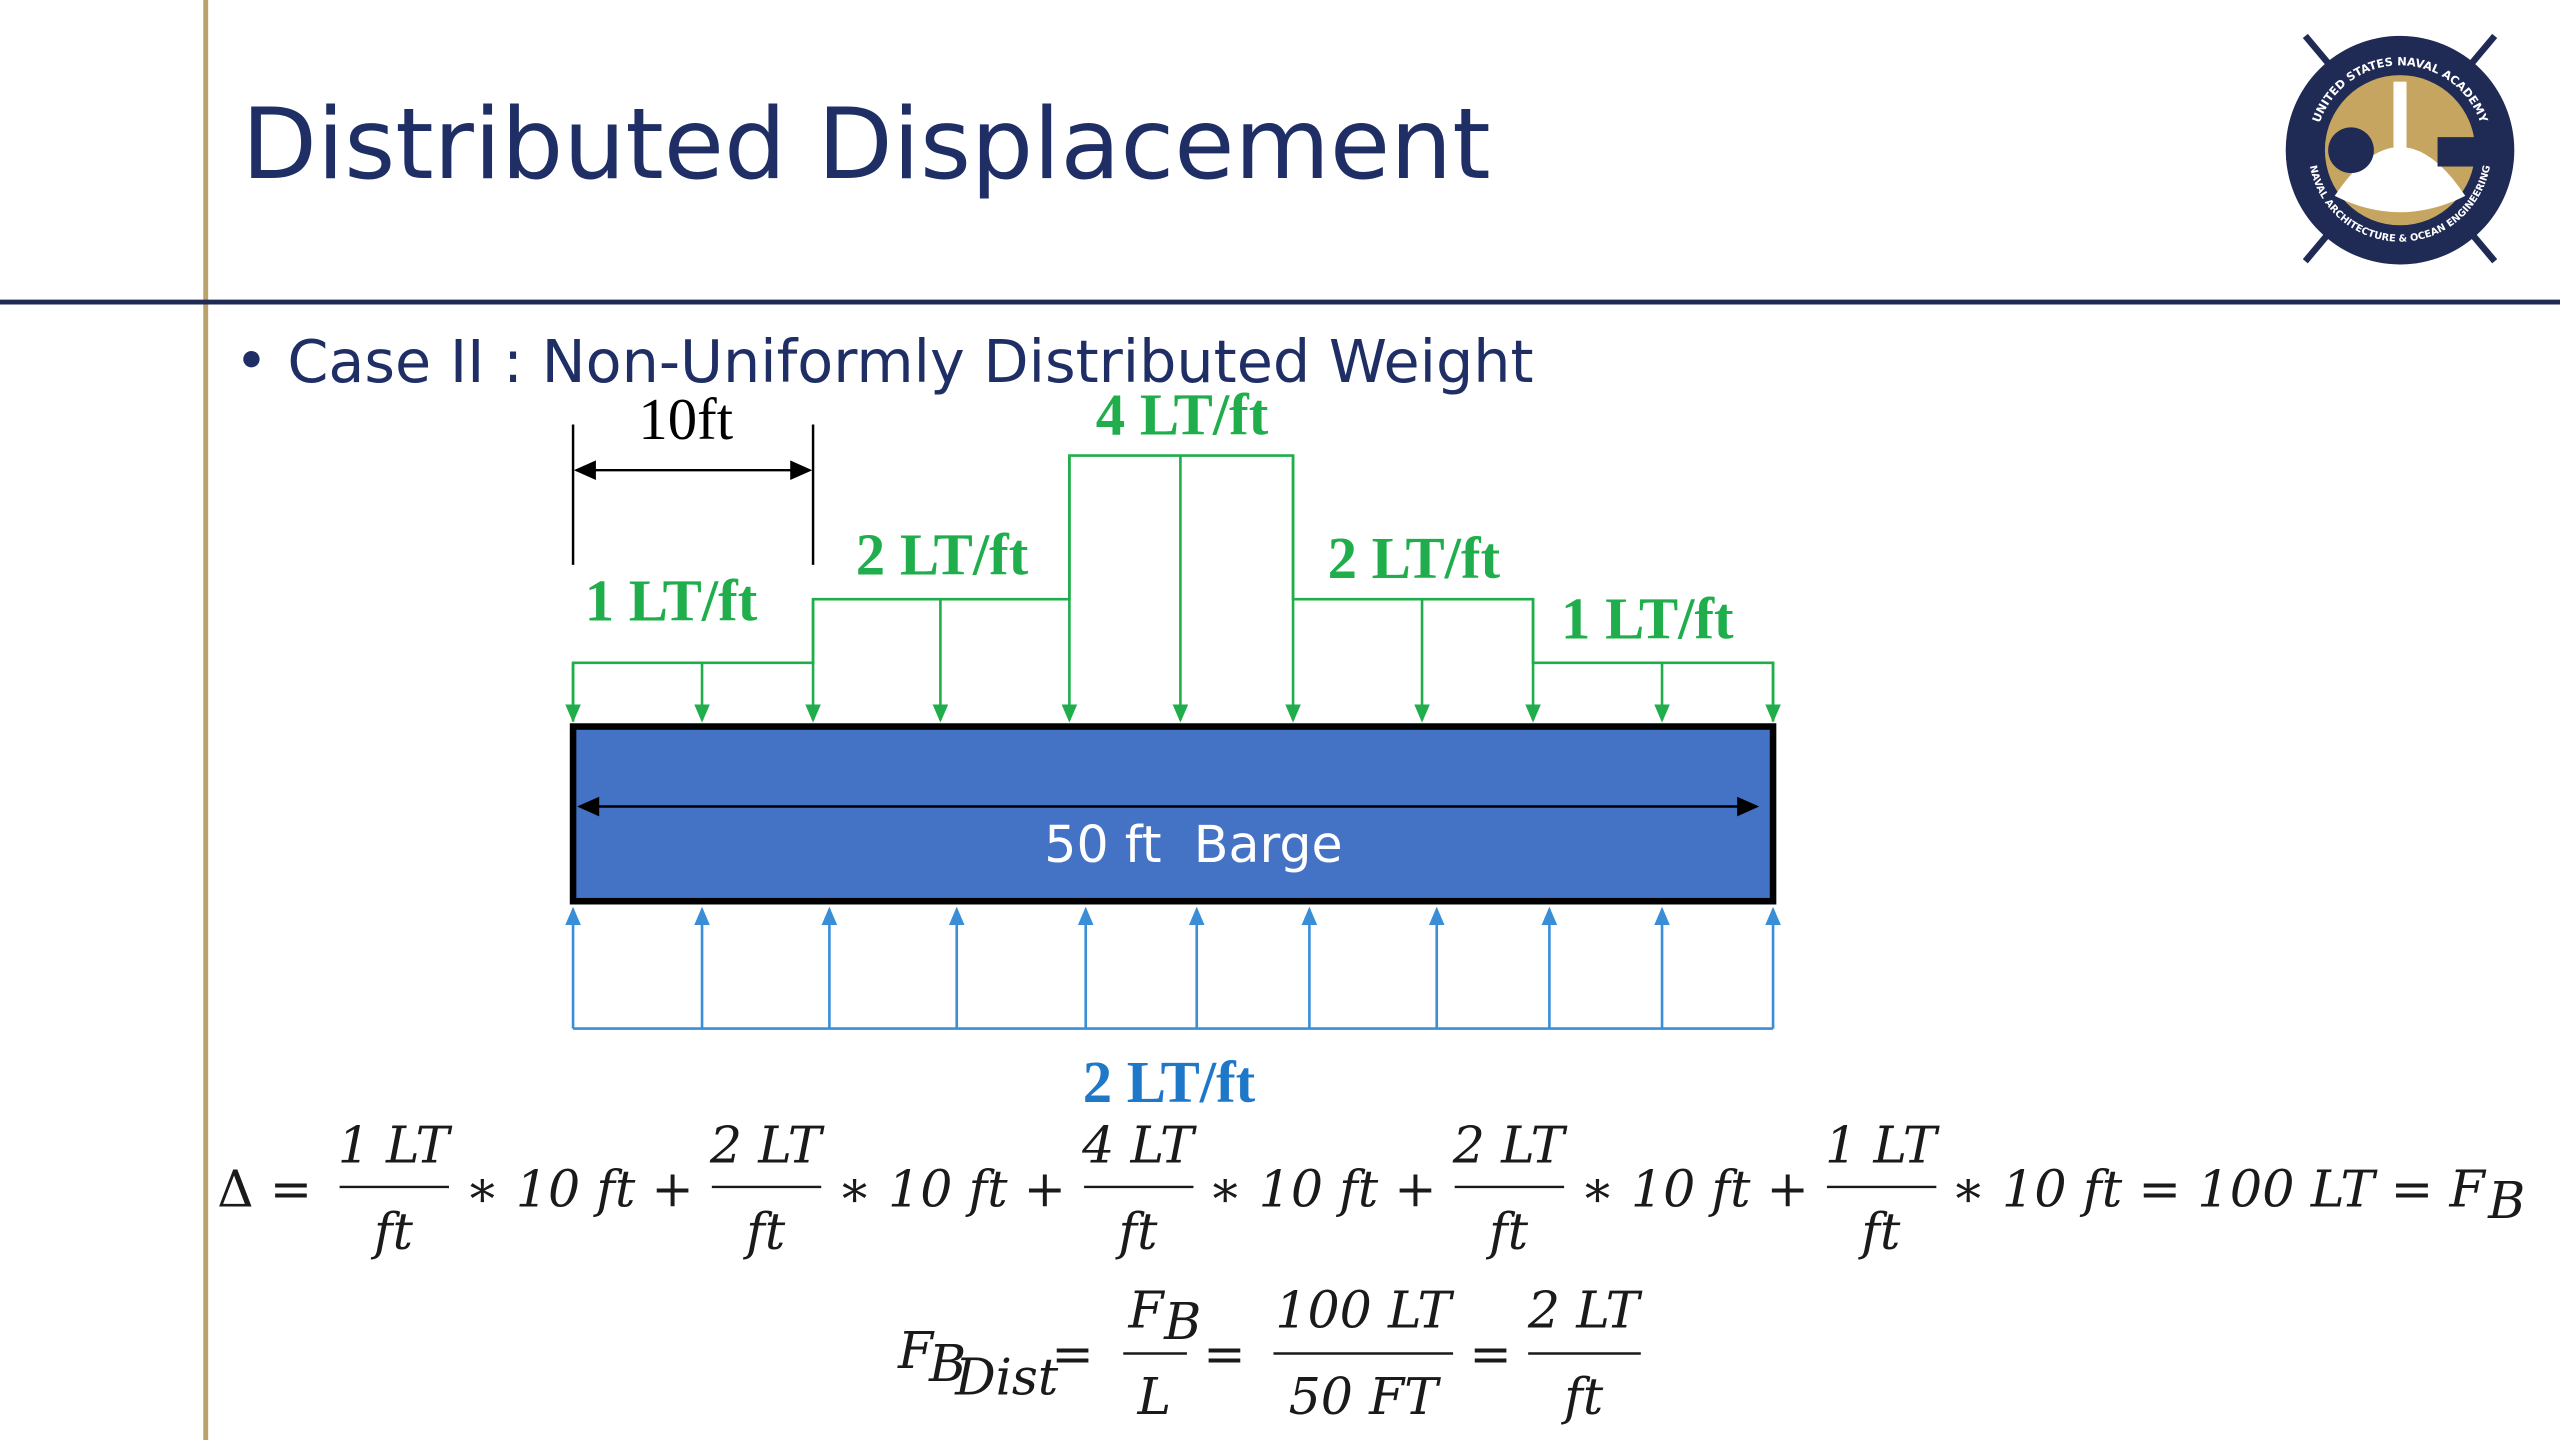 The image size is (2560, 1440). I want to click on eq2-den: L, so click(1153, 1396).